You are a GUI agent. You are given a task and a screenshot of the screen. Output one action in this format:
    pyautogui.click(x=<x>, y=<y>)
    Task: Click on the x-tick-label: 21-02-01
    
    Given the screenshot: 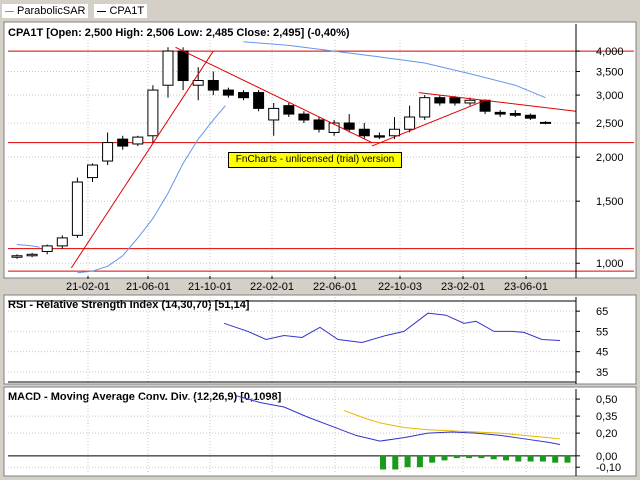 What is the action you would take?
    pyautogui.click(x=88, y=287)
    